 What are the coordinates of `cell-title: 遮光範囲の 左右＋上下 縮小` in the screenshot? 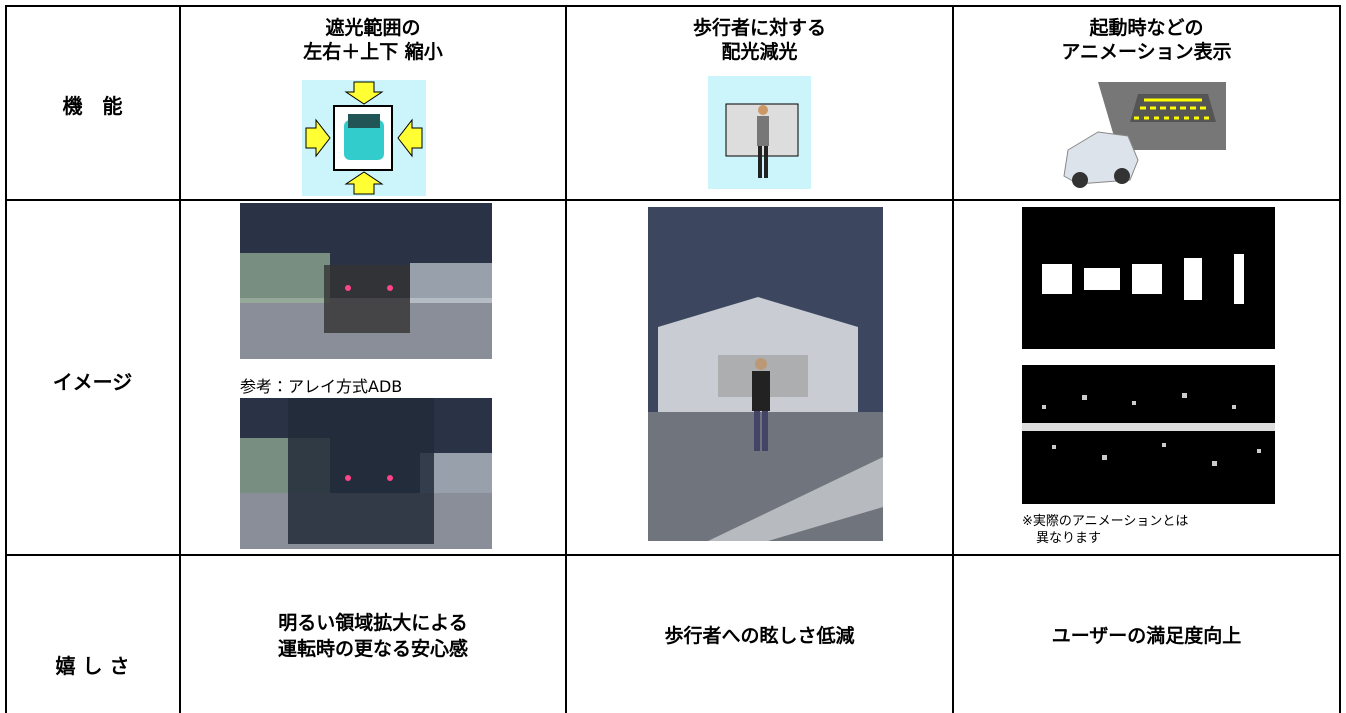 It's located at (373, 40).